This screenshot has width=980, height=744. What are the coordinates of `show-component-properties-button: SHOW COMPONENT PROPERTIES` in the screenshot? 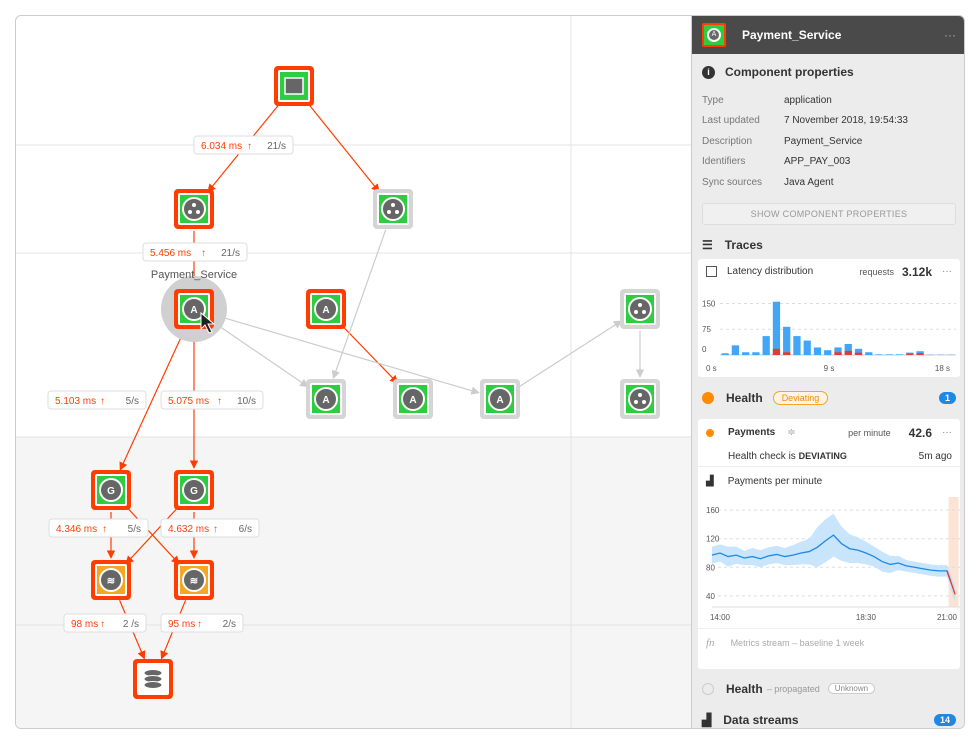 It's located at (829, 213).